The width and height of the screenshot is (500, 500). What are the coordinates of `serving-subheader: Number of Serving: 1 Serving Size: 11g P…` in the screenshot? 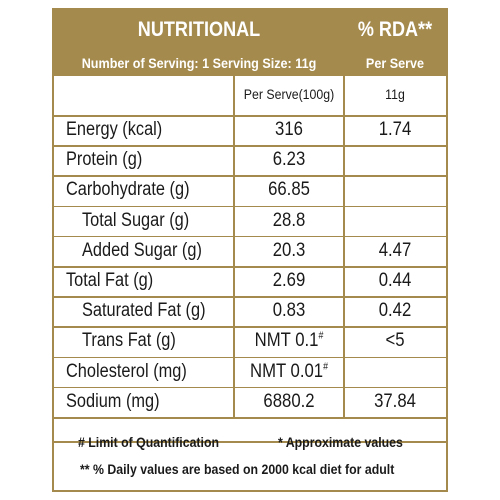 It's located at (250, 63).